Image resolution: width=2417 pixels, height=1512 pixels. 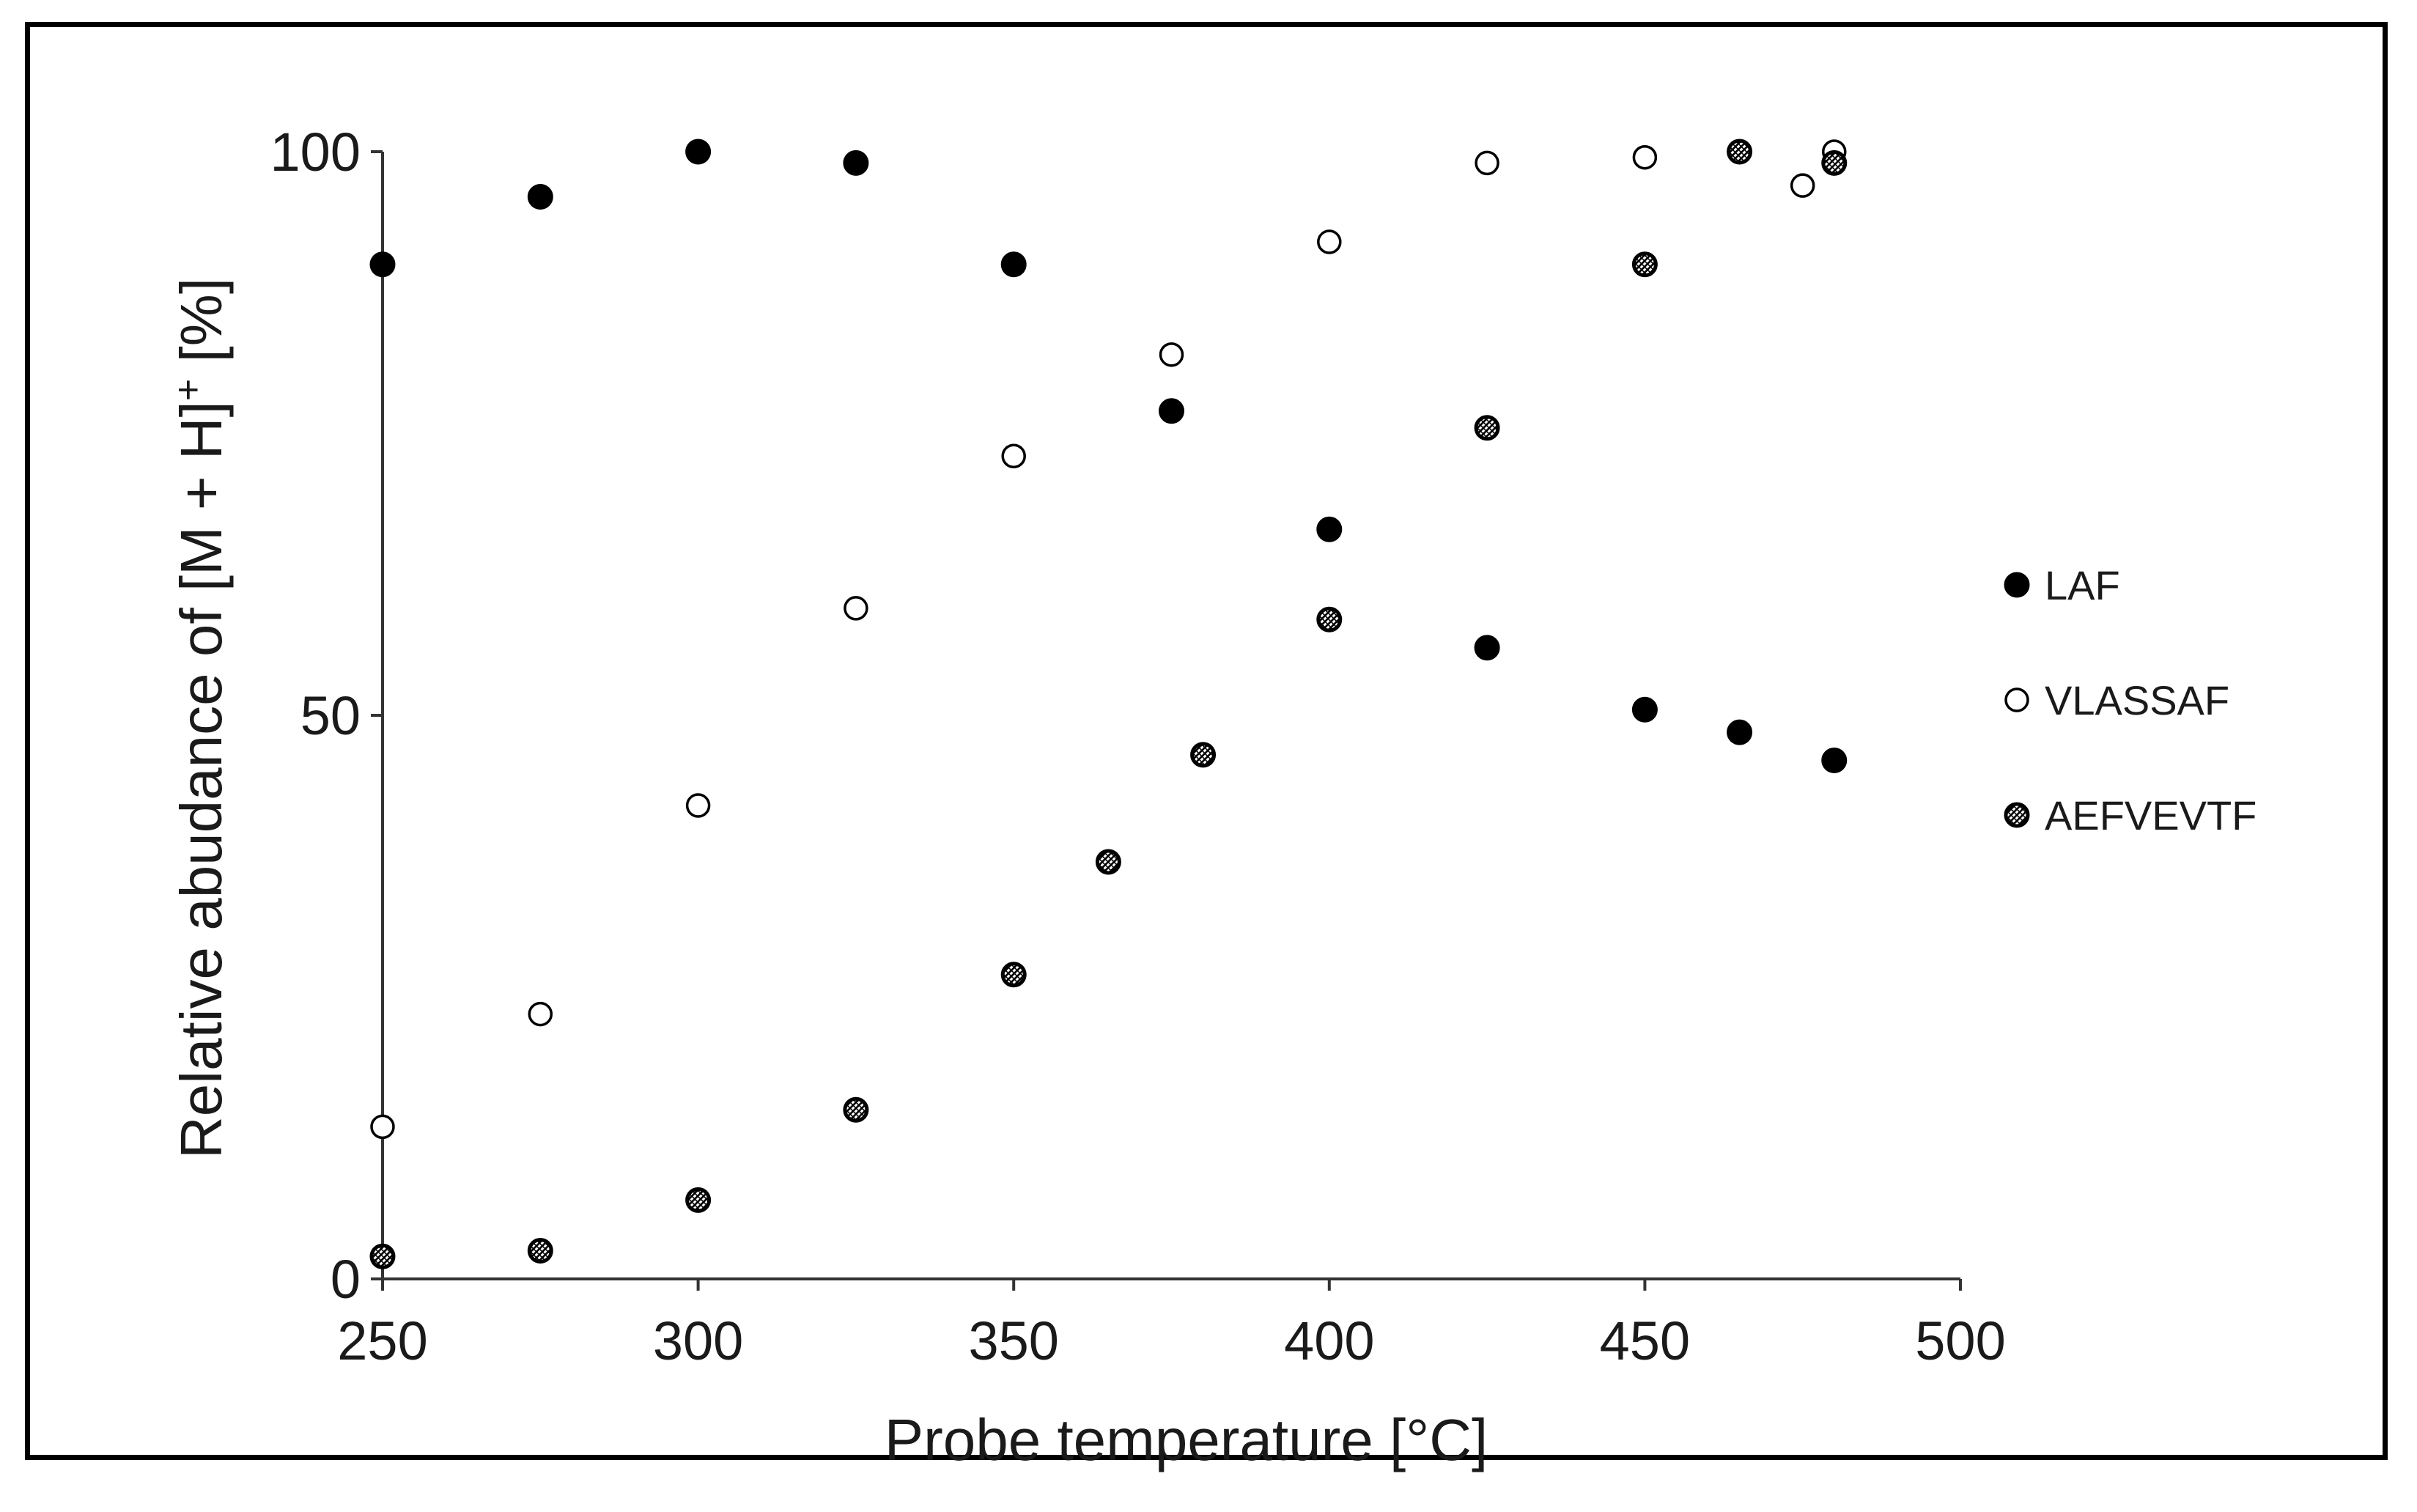 What do you see at coordinates (201, 780) in the screenshot?
I see `y-axis-title-base: Relative abudance of [M + H]` at bounding box center [201, 780].